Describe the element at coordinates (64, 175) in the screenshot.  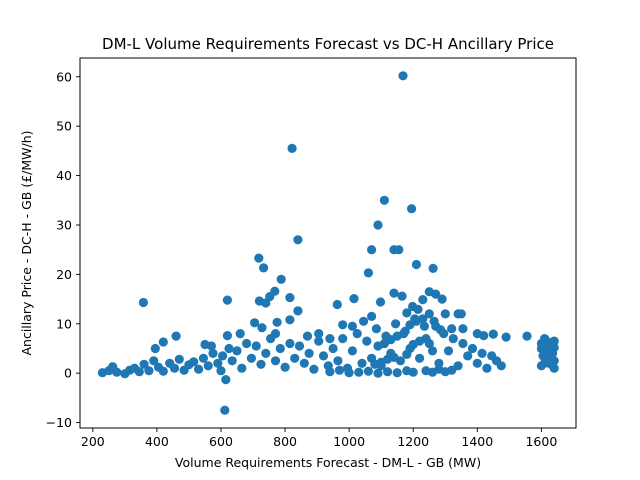
I see `y-tick-label: 40` at that location.